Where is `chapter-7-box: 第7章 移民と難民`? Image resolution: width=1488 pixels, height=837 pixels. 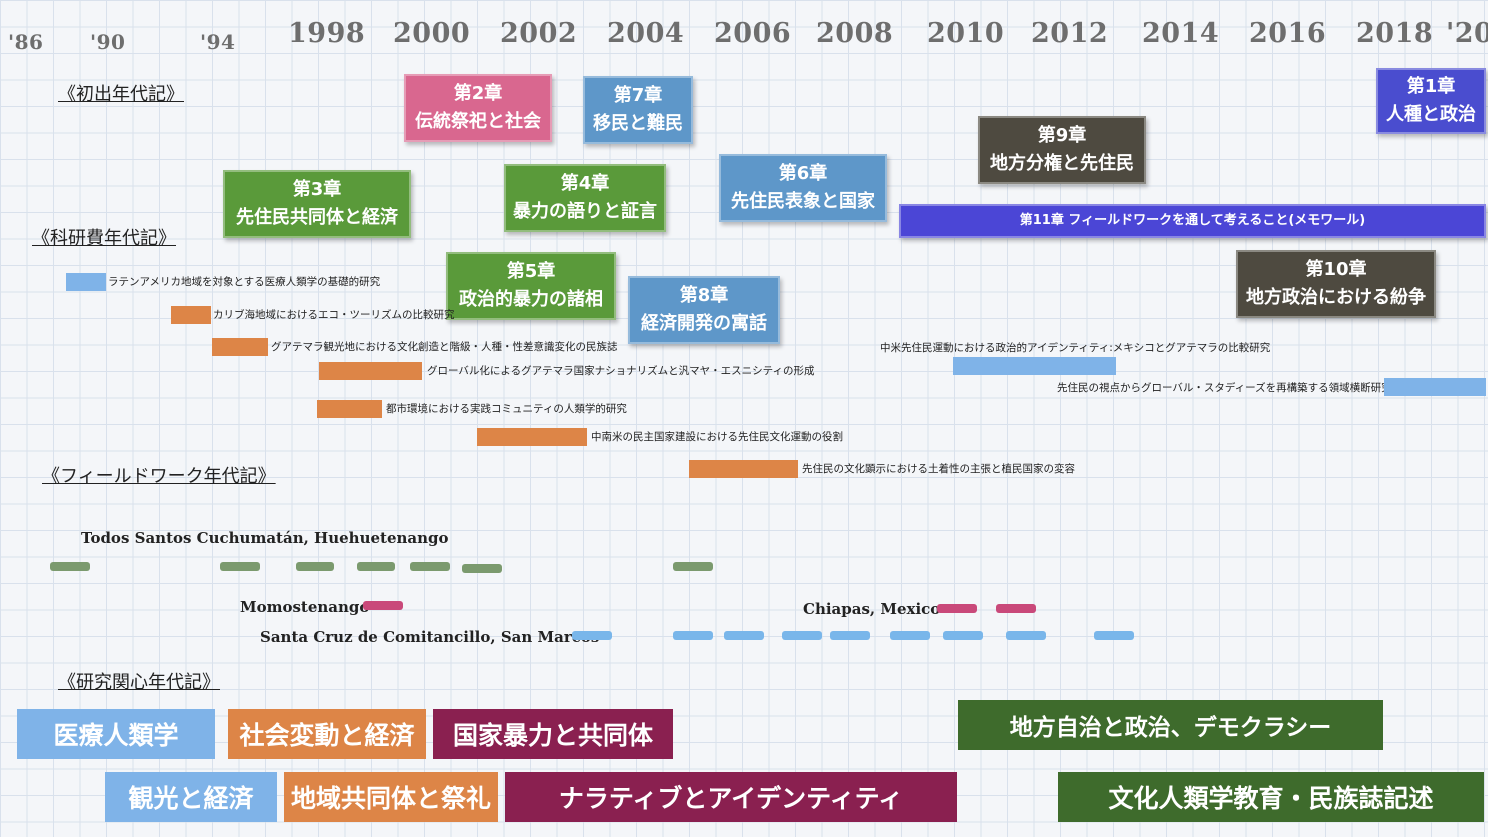 chapter-7-box: 第7章 移民と難民 is located at coordinates (638, 110).